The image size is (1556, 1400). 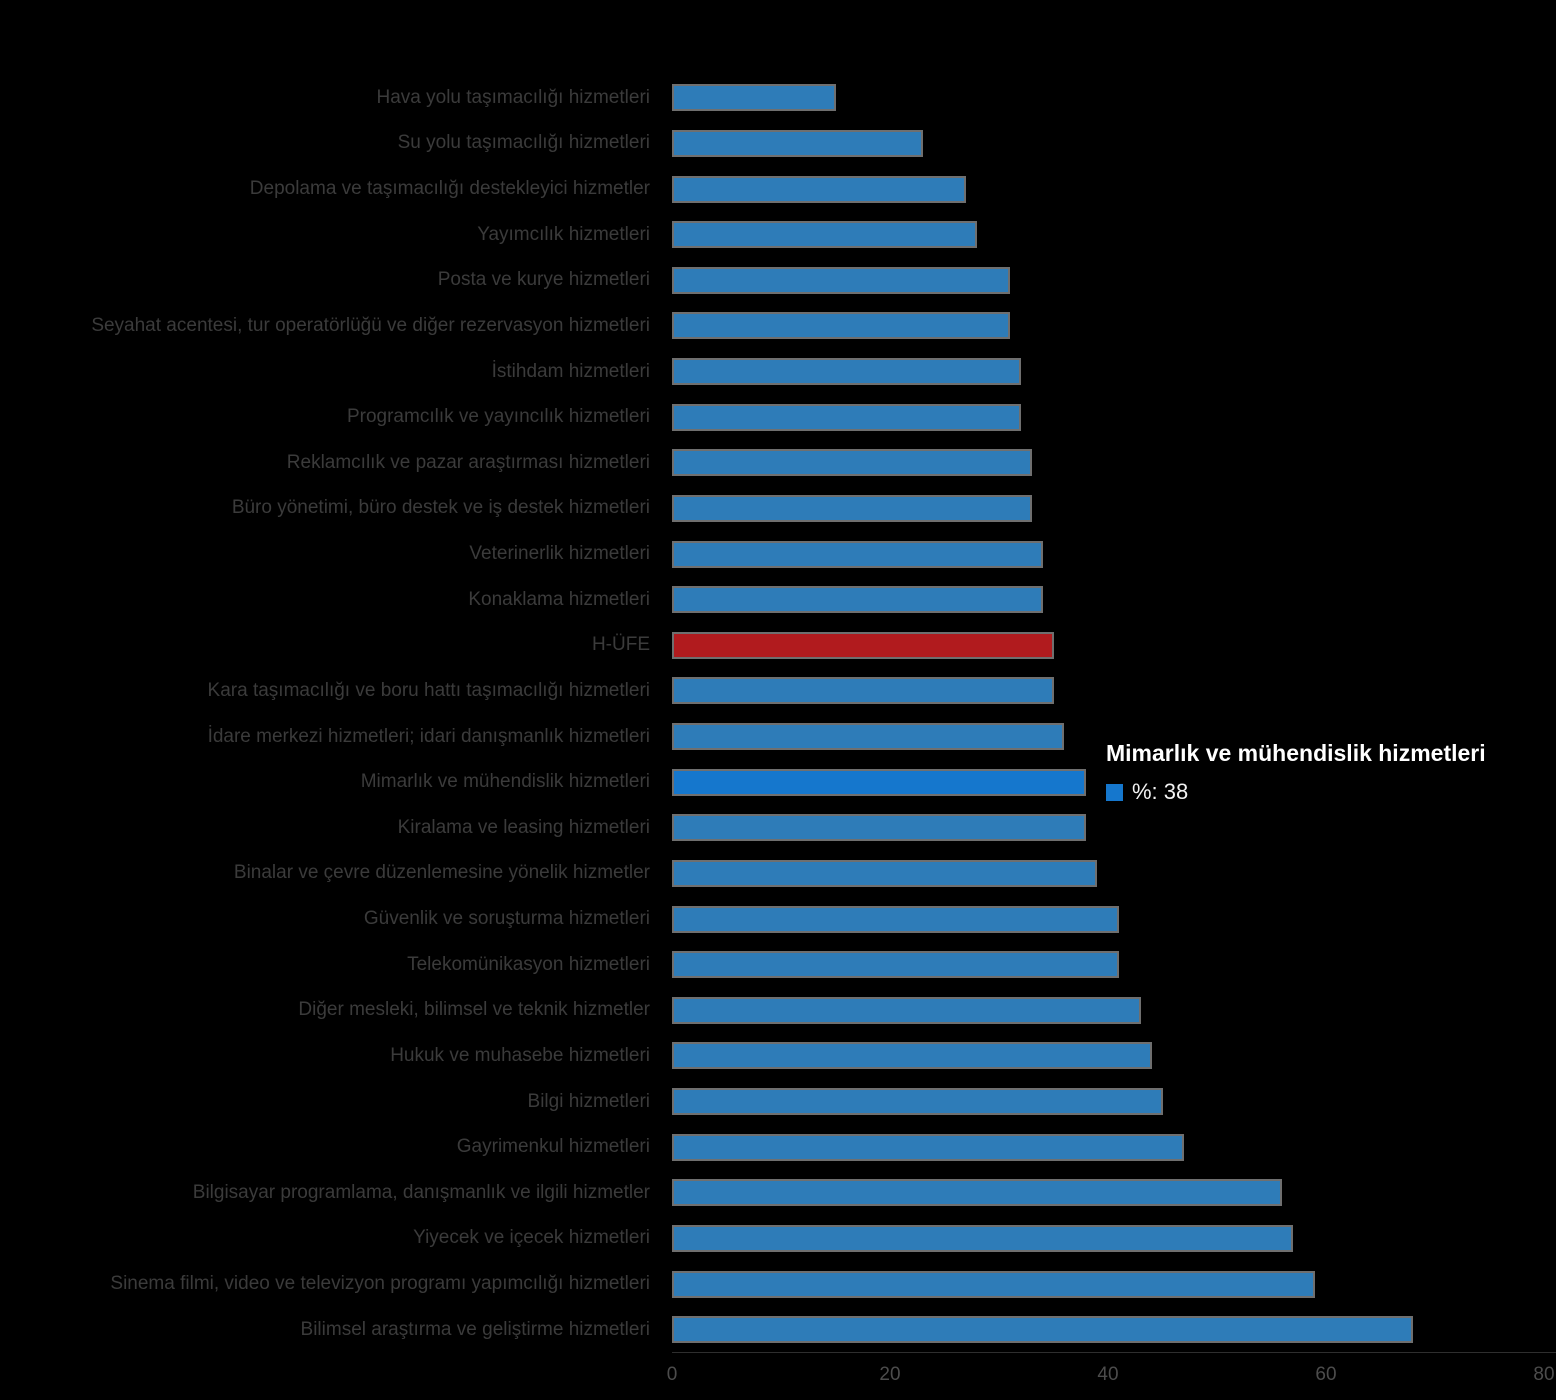 What do you see at coordinates (588, 1101) in the screenshot?
I see `category-label: Bilgi hizmetleri` at bounding box center [588, 1101].